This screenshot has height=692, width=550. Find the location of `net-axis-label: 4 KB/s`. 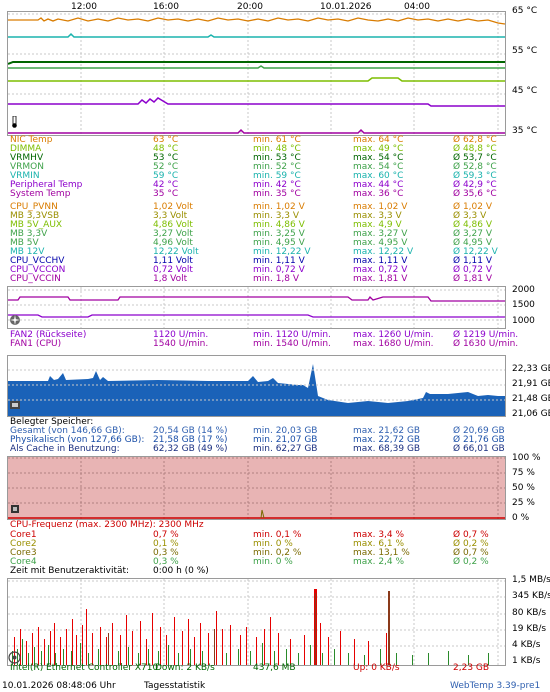

net-axis-label: 4 KB/s is located at coordinates (526, 645).